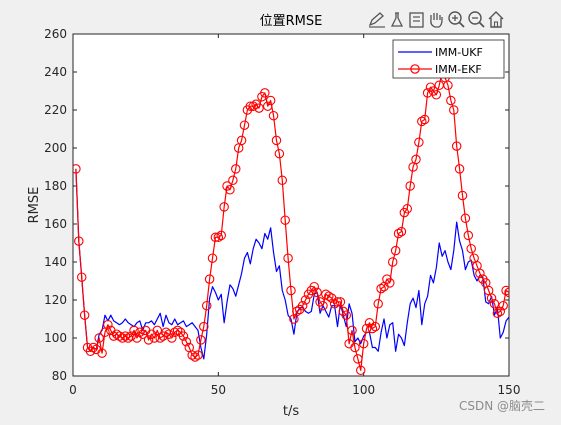 This screenshot has height=425, width=561. What do you see at coordinates (496, 19) in the screenshot?
I see `home-icon` at bounding box center [496, 19].